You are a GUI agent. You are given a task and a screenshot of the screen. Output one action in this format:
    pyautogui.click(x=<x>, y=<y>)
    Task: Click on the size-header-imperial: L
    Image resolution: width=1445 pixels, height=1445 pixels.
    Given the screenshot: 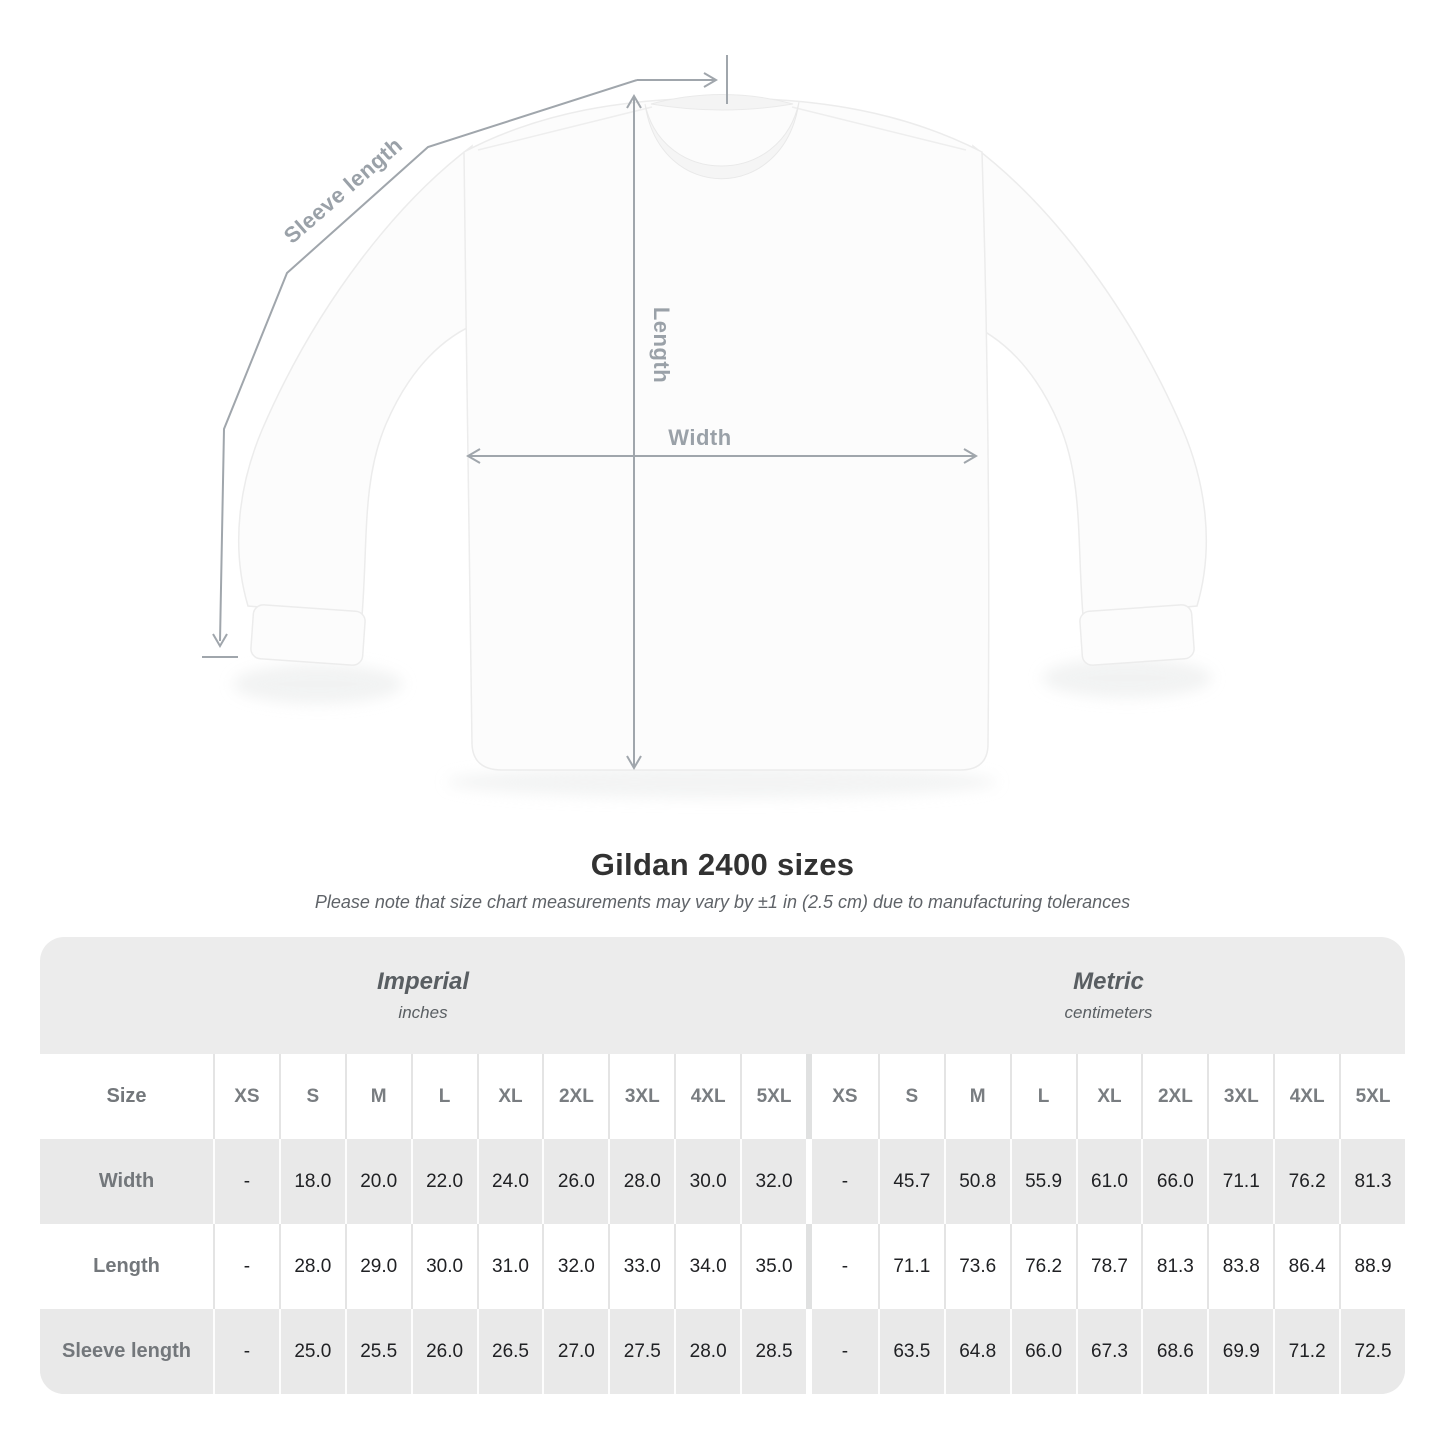 What is the action you would take?
    pyautogui.click(x=443, y=1096)
    